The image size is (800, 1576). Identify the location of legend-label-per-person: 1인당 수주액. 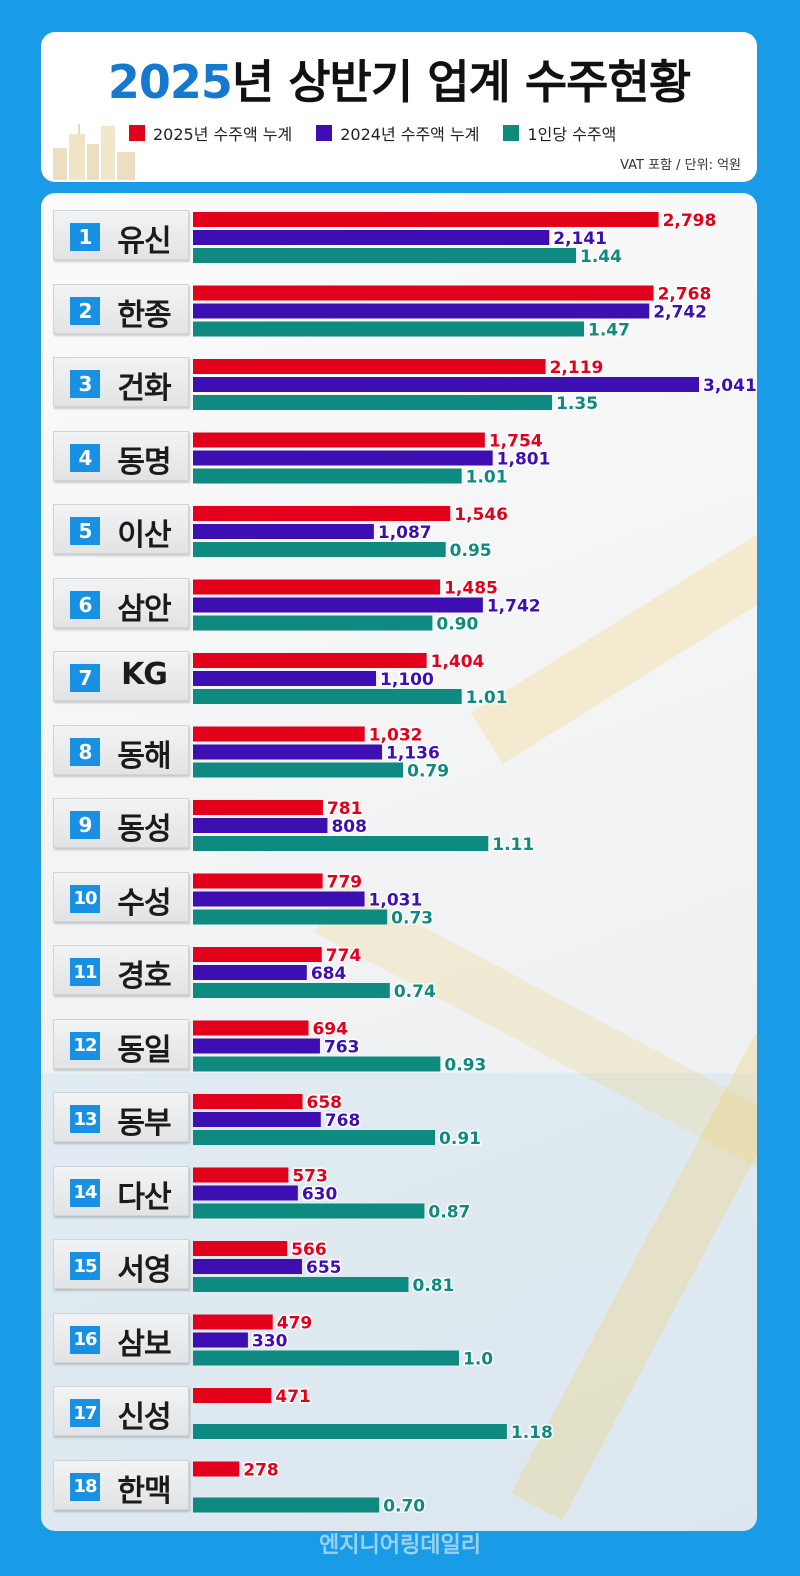
(572, 134).